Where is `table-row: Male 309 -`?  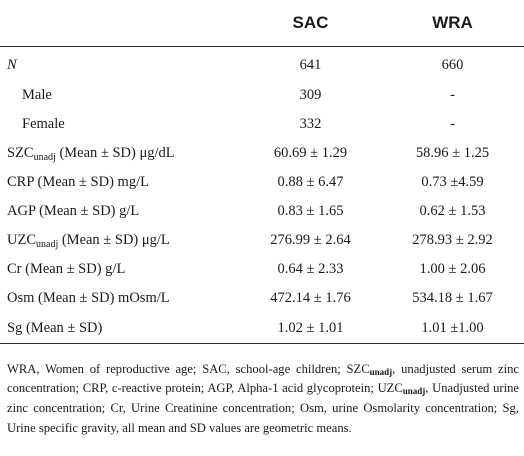 table-row: Male 309 - is located at coordinates (262, 95).